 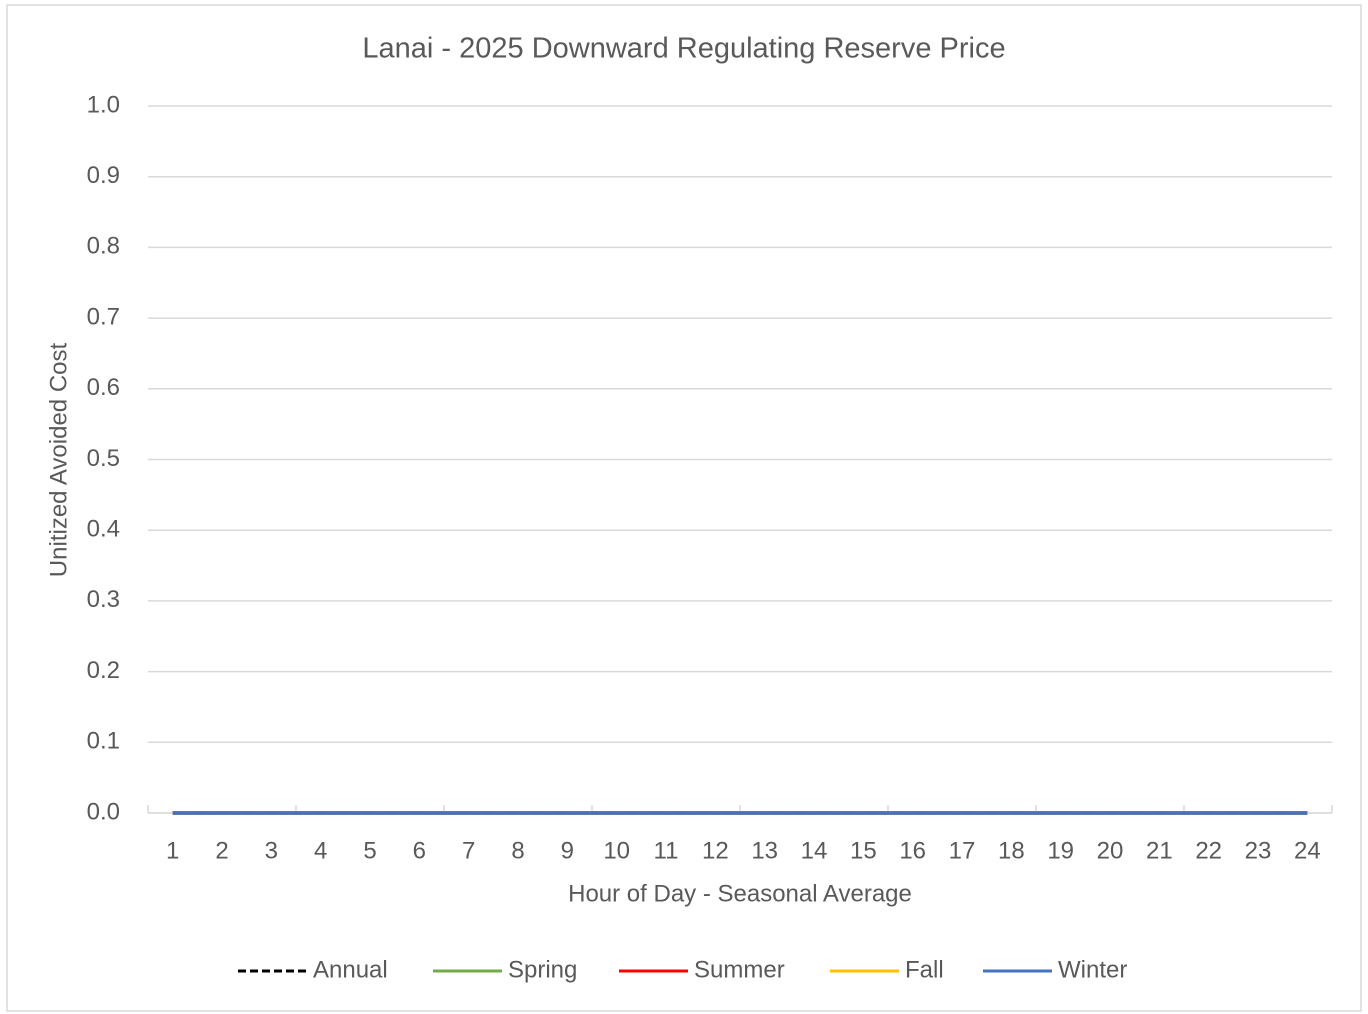 What do you see at coordinates (814, 850) in the screenshot?
I see `x-tick-label: 14` at bounding box center [814, 850].